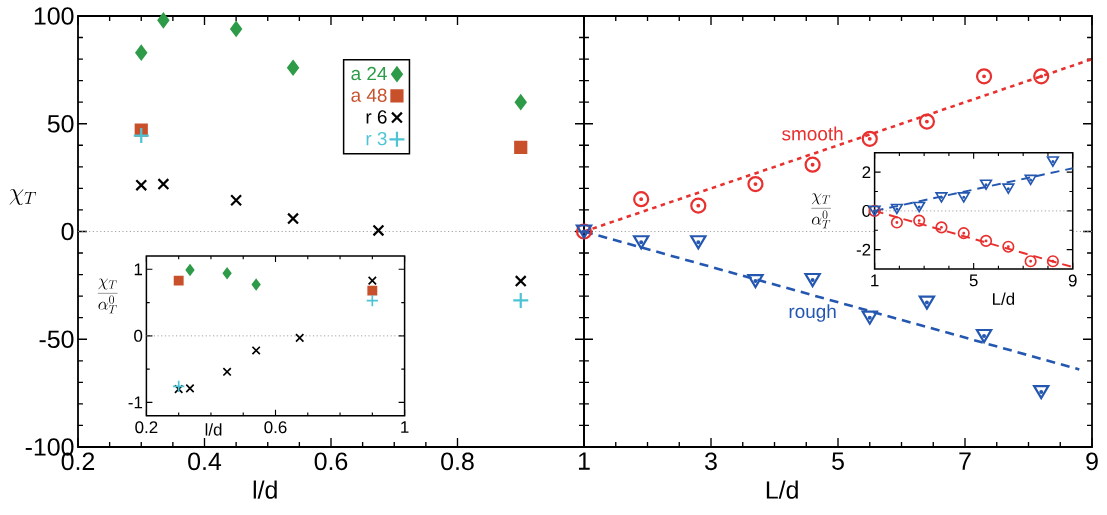 This screenshot has width=1107, height=515. Describe the element at coordinates (135, 402) in the screenshot. I see `y-tick-label: -1` at that location.